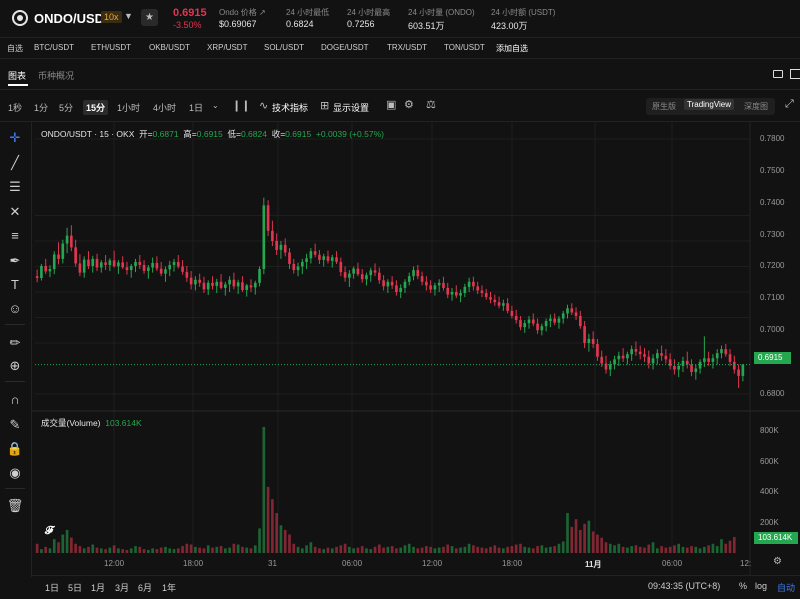 The width and height of the screenshot is (800, 599). Describe the element at coordinates (509, 26) in the screenshot. I see `stat-value-24h-turnover: 423.00万` at that location.